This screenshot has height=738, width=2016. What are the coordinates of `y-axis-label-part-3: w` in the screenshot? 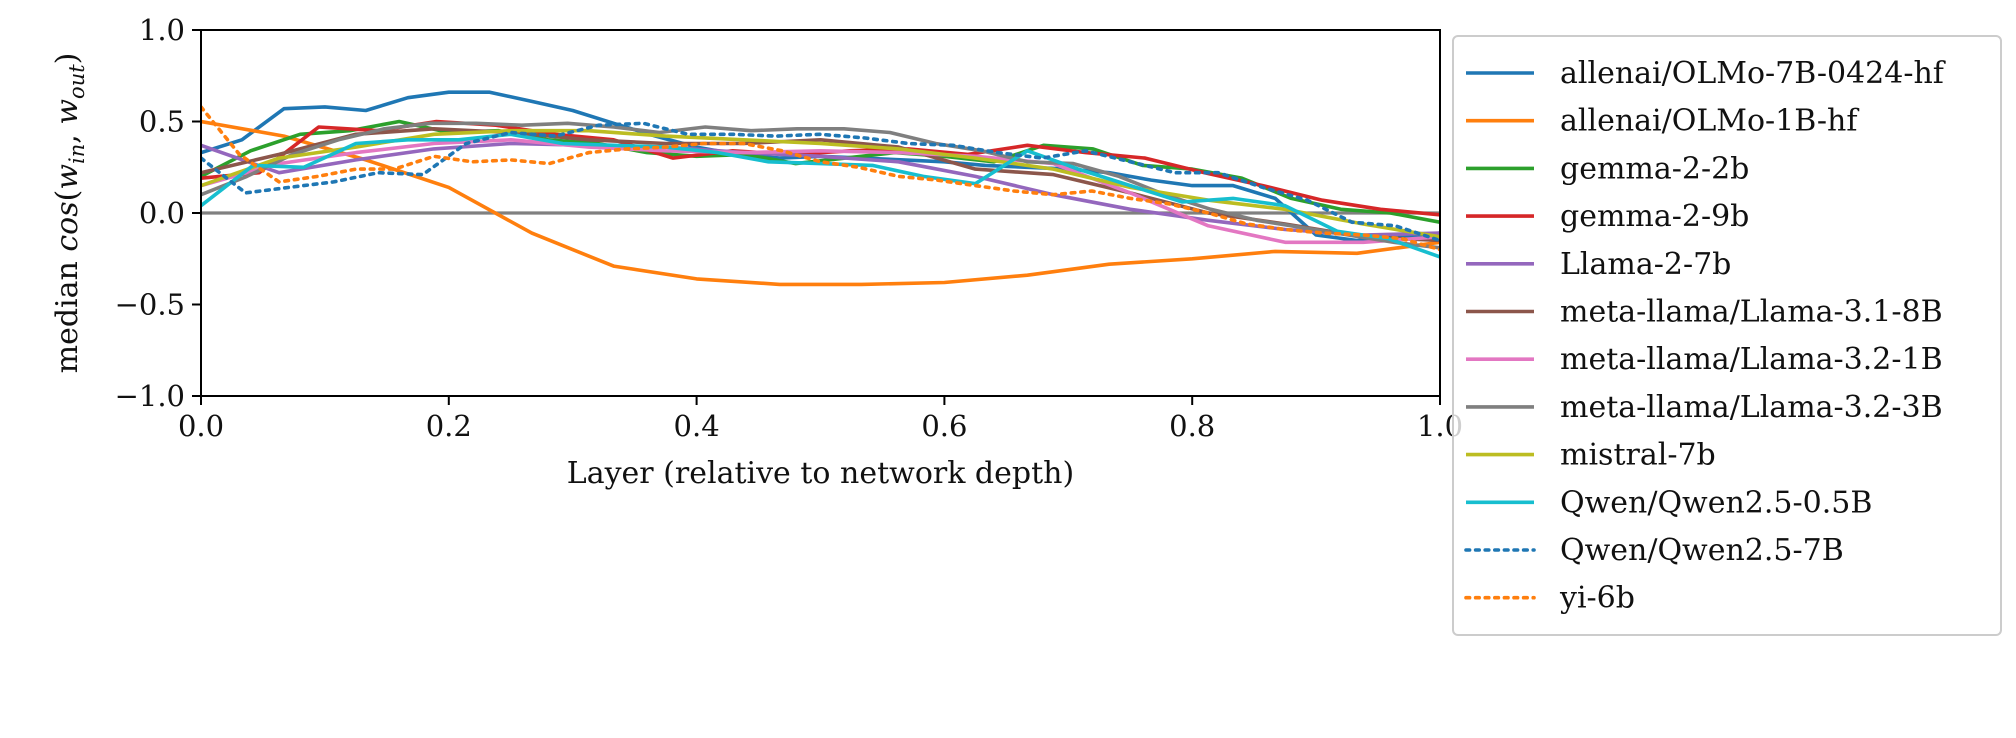 It's located at (67, 177).